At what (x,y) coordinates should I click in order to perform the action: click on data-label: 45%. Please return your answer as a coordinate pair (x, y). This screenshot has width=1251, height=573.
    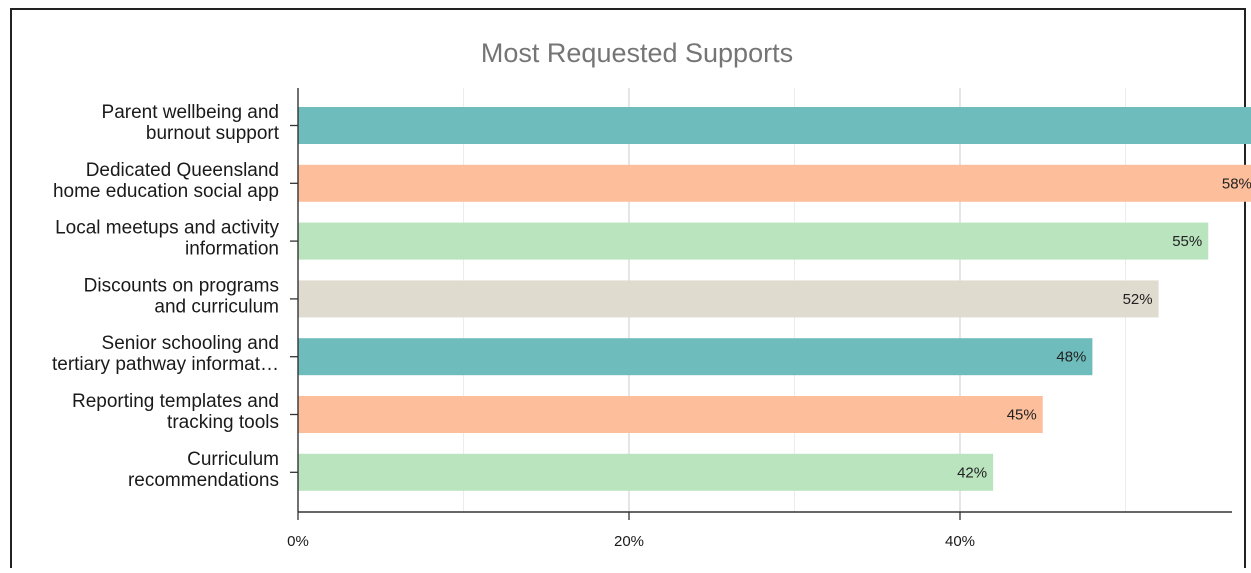
    Looking at the image, I should click on (1022, 415).